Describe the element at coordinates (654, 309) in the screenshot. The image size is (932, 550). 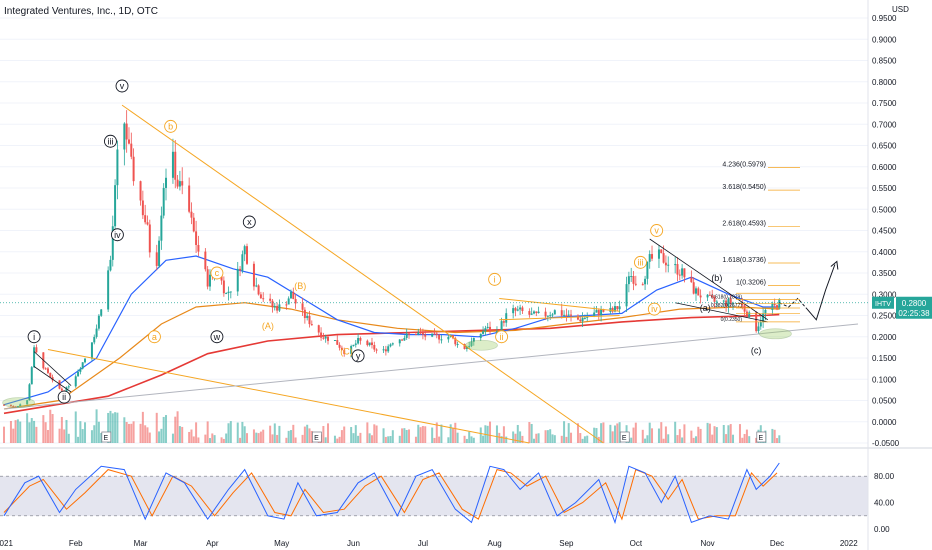
I see `wave-label: iv` at that location.